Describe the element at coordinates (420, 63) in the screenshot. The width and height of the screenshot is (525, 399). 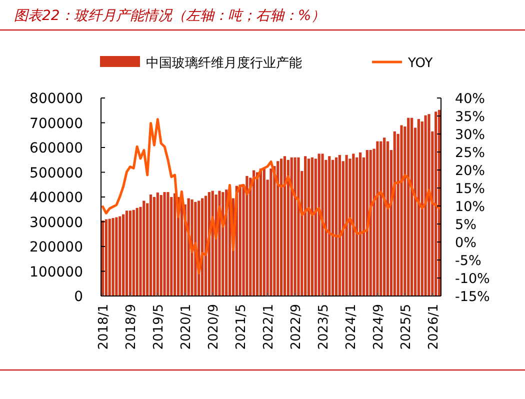
I see `legend-label: YOY` at that location.